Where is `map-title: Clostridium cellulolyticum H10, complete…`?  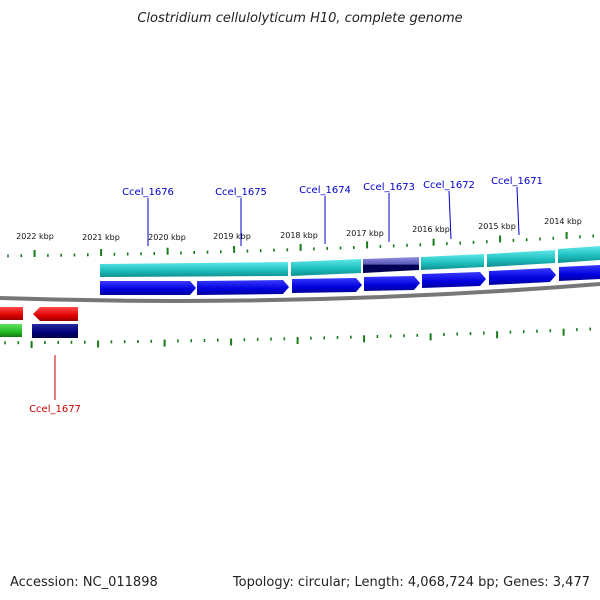 map-title: Clostridium cellulolyticum H10, complete… is located at coordinates (299, 18).